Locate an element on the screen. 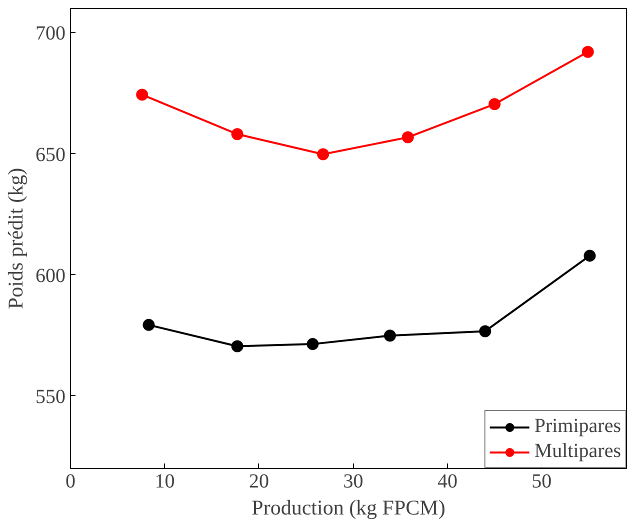  y-tick-label: 550 is located at coordinates (51, 397).